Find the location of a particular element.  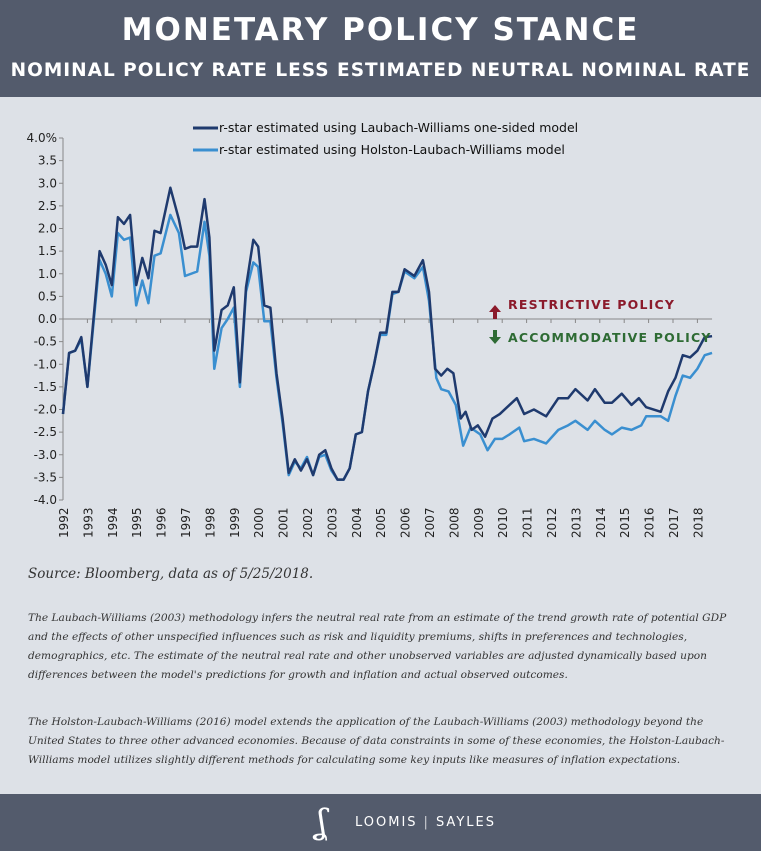

accommodative-policy-label: ACCOMMODATIVE POLICY is located at coordinates (610, 337).